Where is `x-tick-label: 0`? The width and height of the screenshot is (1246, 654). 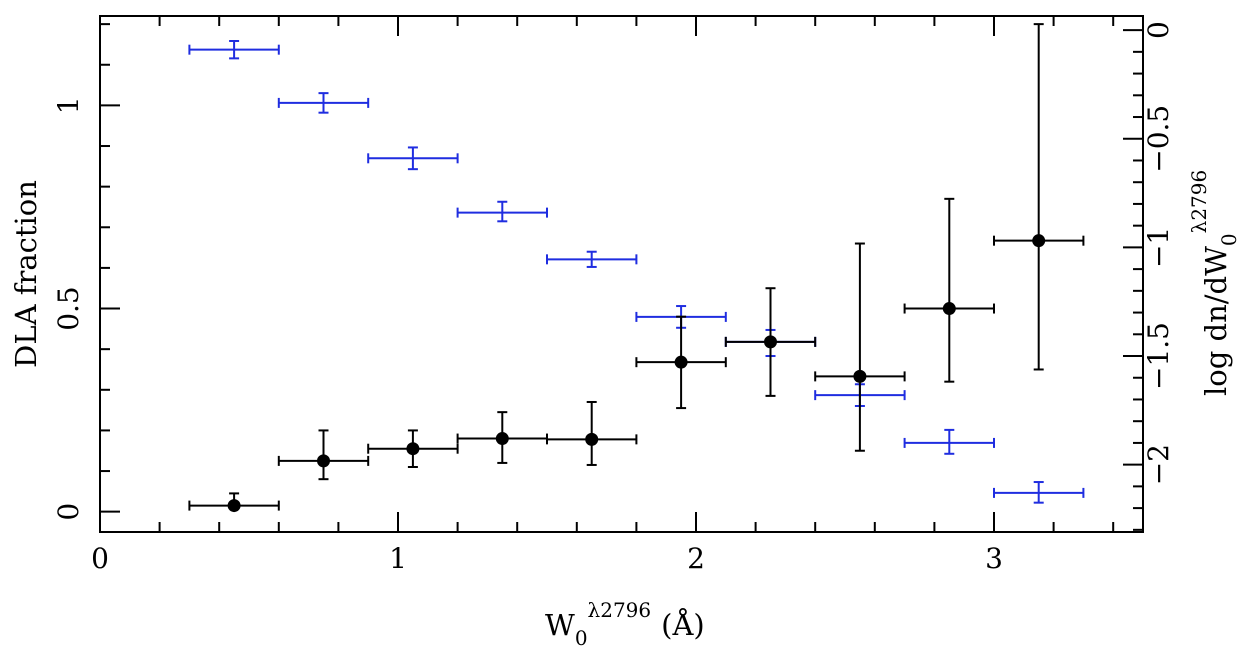 x-tick-label: 0 is located at coordinates (100, 558).